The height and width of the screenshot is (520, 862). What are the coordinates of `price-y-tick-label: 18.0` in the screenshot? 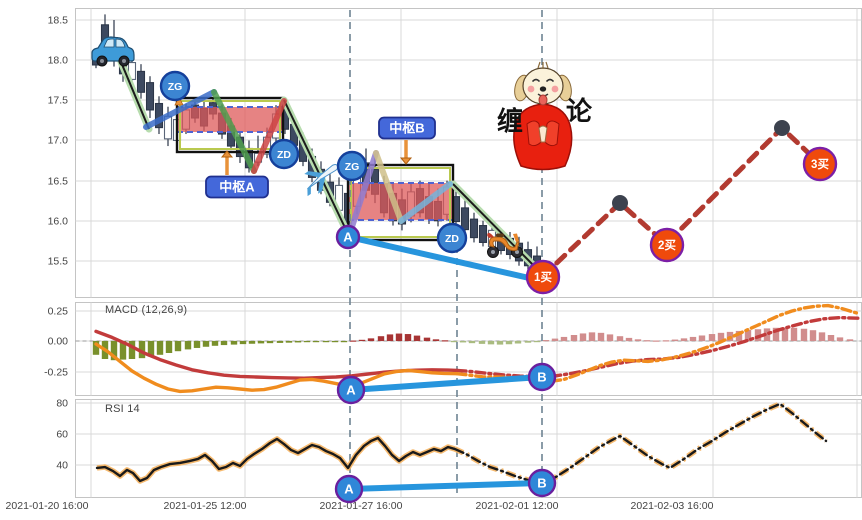 It's located at (58, 61).